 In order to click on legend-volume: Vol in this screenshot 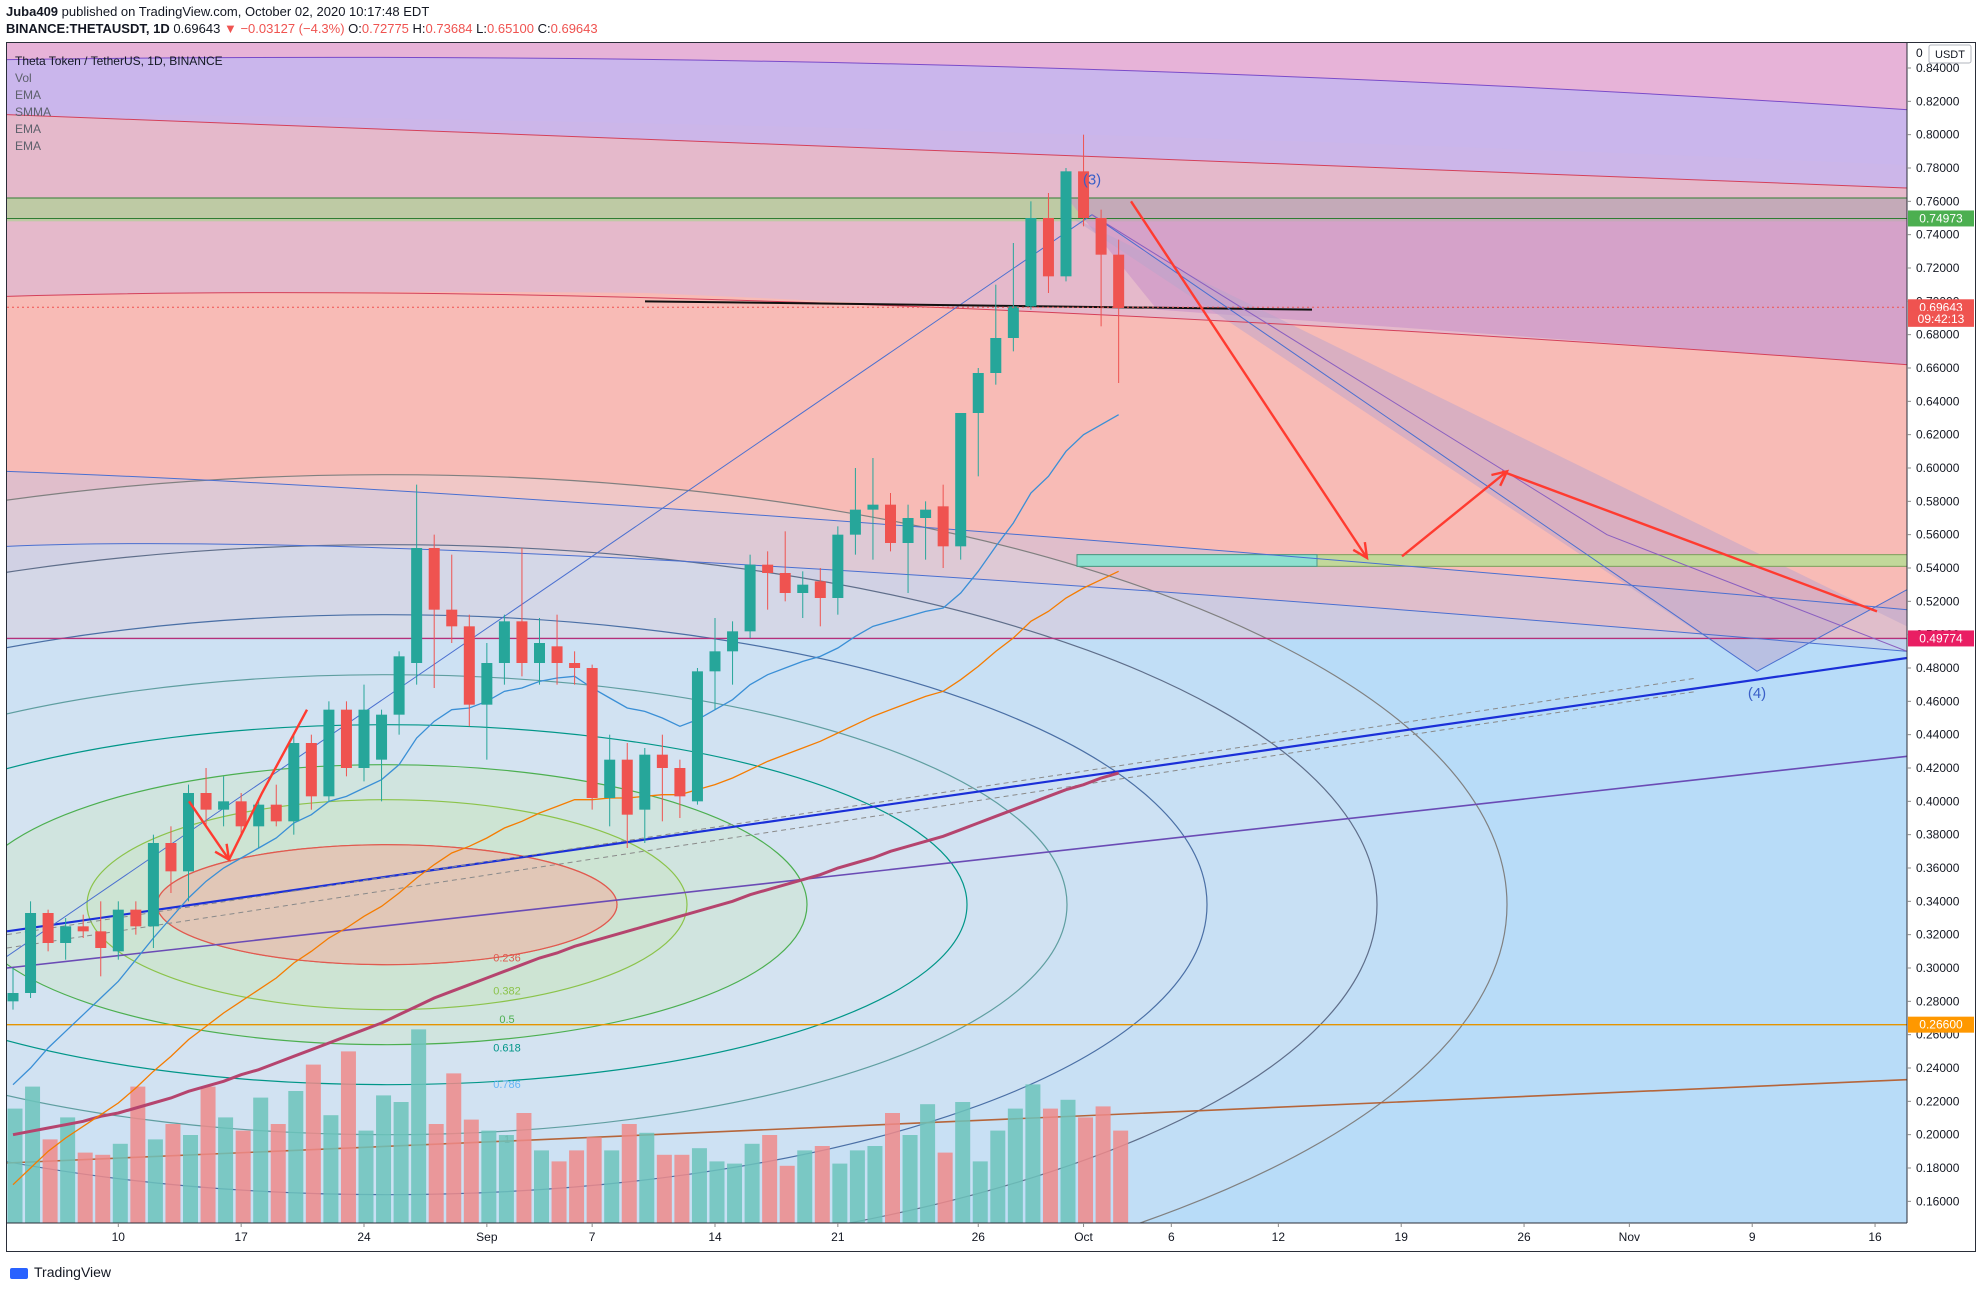, I will do `click(23, 78)`.